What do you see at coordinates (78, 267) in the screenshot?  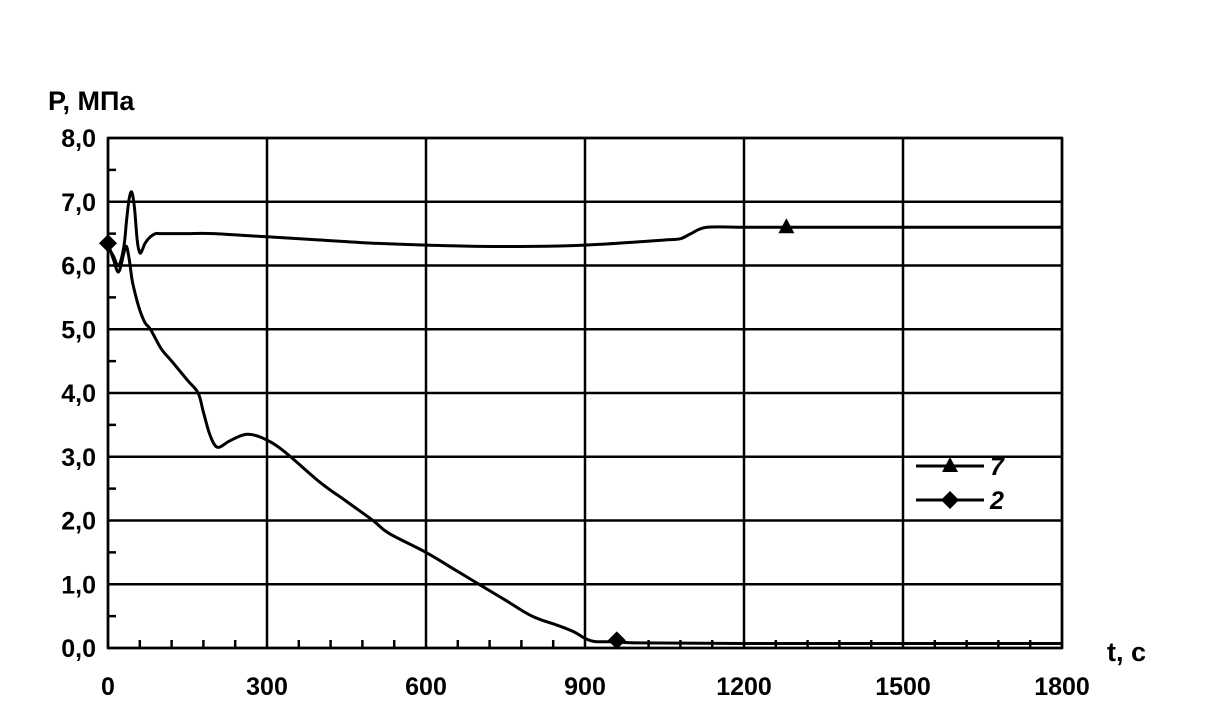 I see `y-tick-label: 6,0` at bounding box center [78, 267].